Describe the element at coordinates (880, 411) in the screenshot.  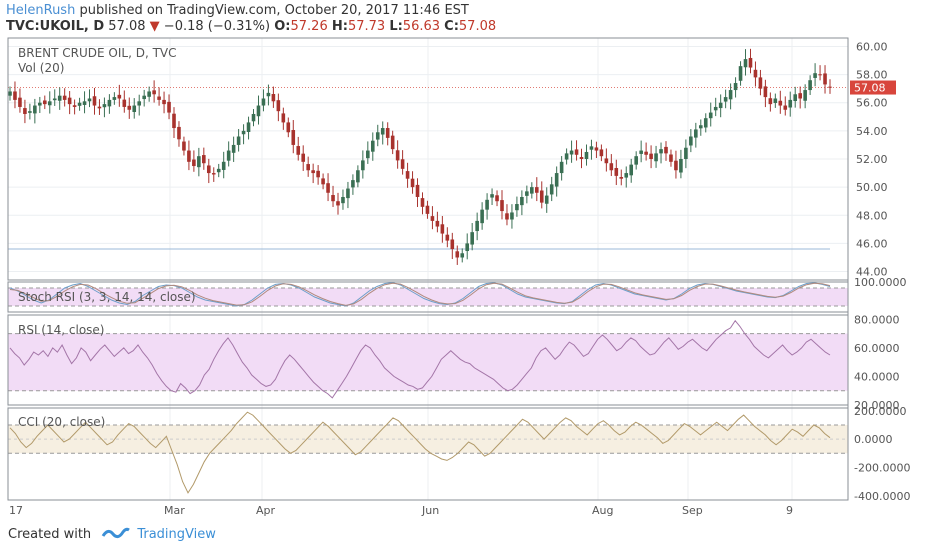
I see `indicator-tick-label: 200.0000` at that location.